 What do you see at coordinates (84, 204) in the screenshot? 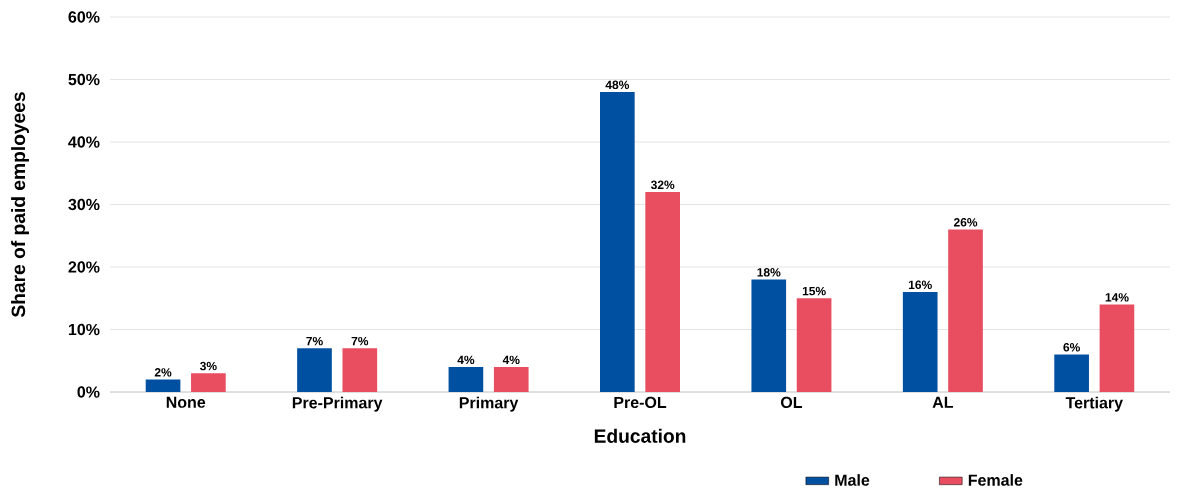
I see `y-tick-label: 30%` at bounding box center [84, 204].